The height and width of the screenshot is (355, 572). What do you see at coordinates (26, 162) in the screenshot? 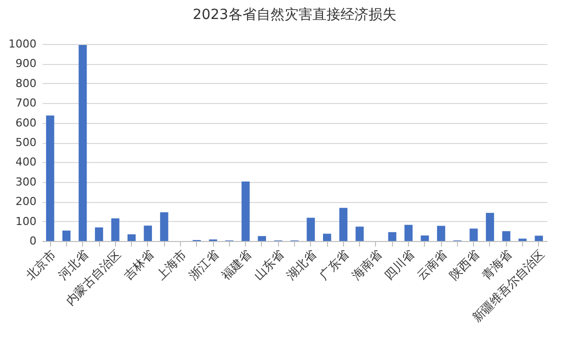
I see `y-tick-label: 400` at bounding box center [26, 162].